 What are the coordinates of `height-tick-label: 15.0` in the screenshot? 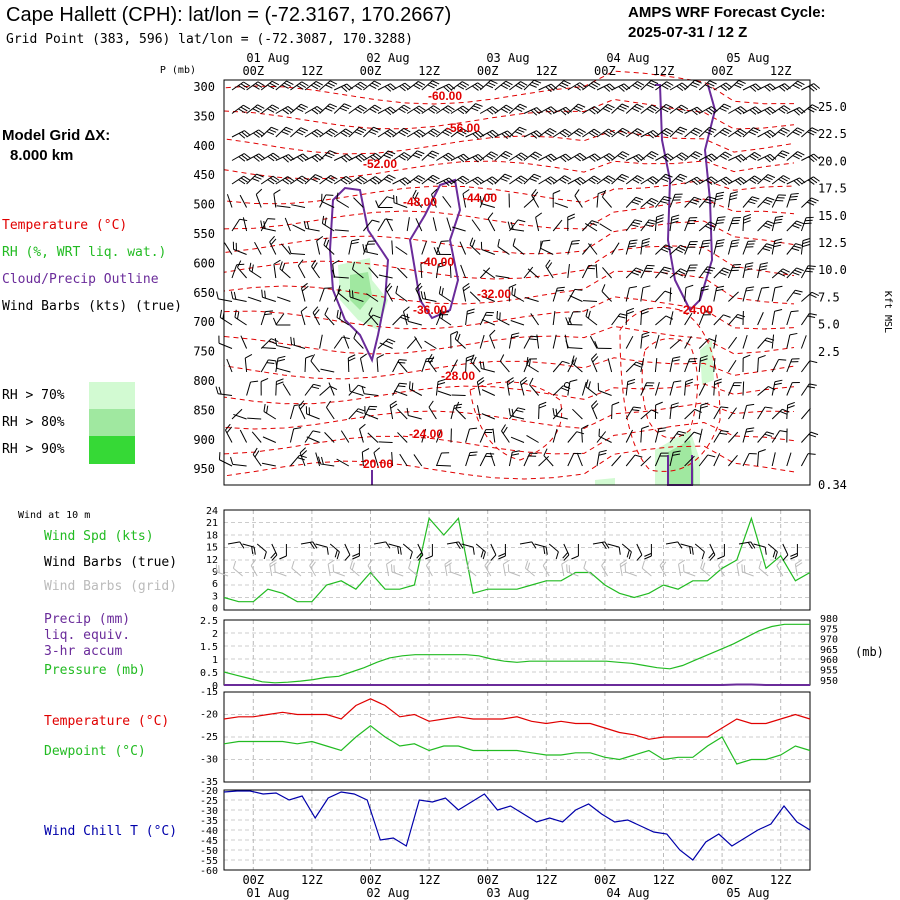 It's located at (832, 216).